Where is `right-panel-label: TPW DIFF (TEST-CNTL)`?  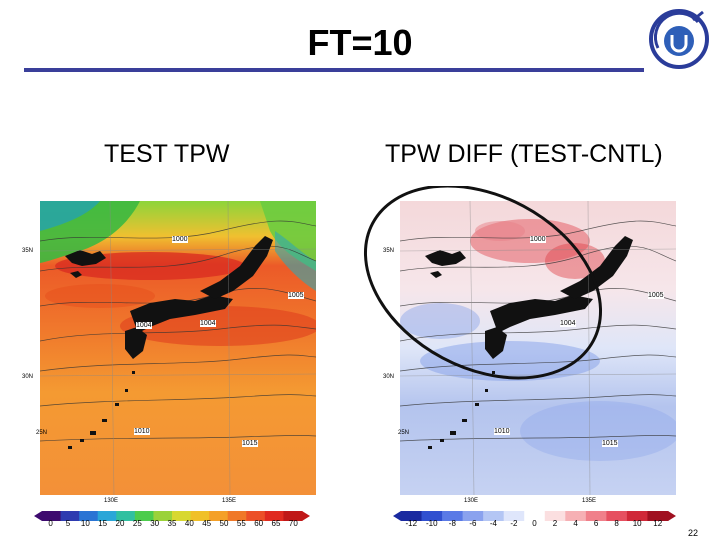
right-panel-label: TPW DIFF (TEST-CNTL) is located at coordinates (524, 154).